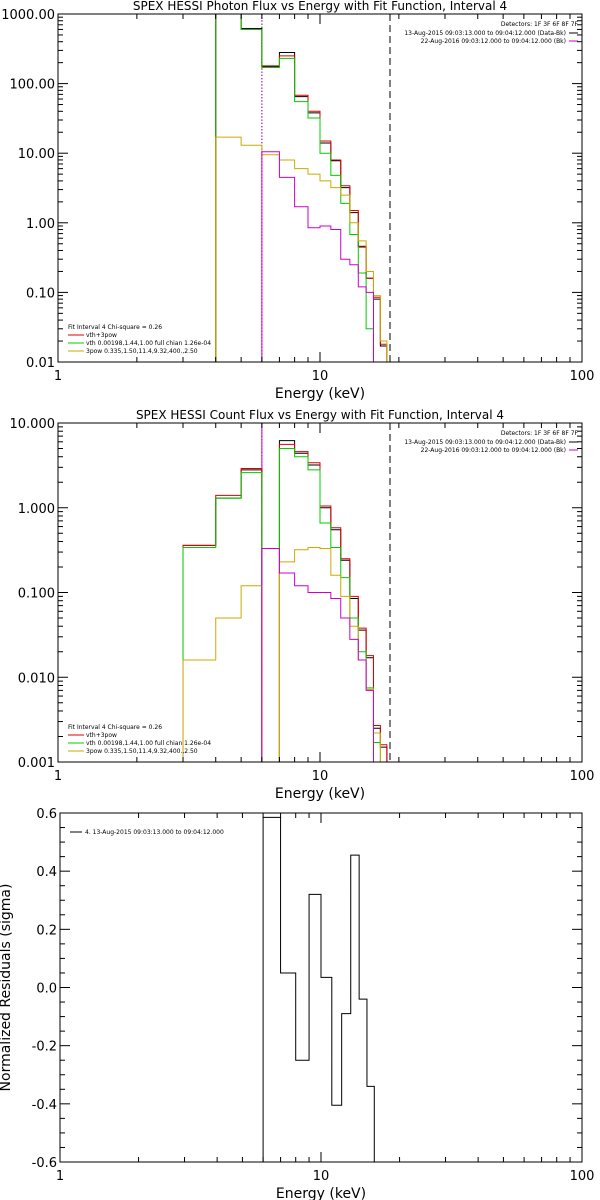  Describe the element at coordinates (44, 1047) in the screenshot. I see `y-tick-label: -0.2` at that location.